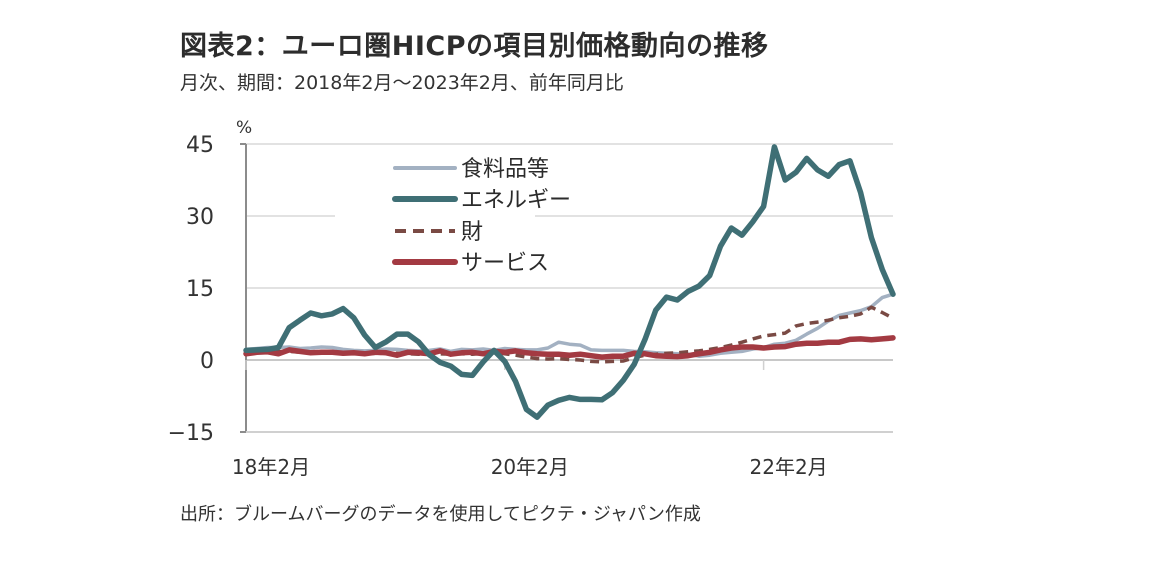 The height and width of the screenshot is (580, 1152). What do you see at coordinates (505, 263) in the screenshot?
I see `legend-label: サービス` at bounding box center [505, 263].